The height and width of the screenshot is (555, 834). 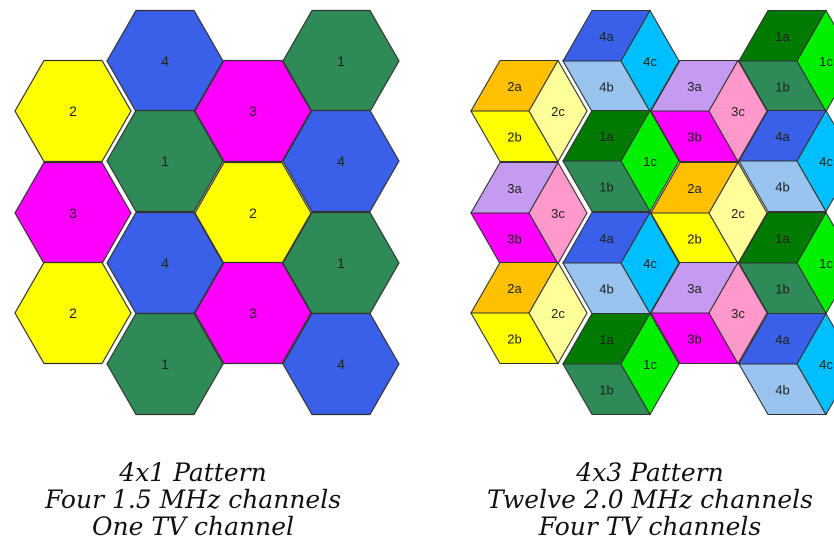 I want to click on right-caption-channels: Twelve 2.0 MHz channels, so click(x=650, y=499).